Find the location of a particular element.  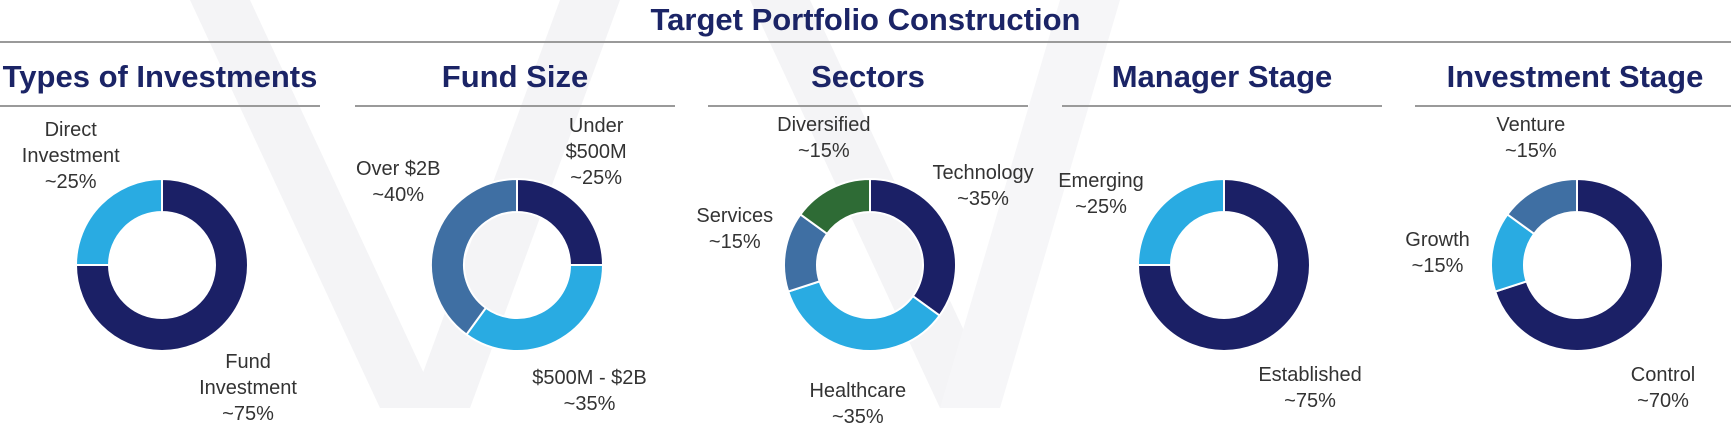

slice-label: Under $500M ~25% is located at coordinates (596, 151).